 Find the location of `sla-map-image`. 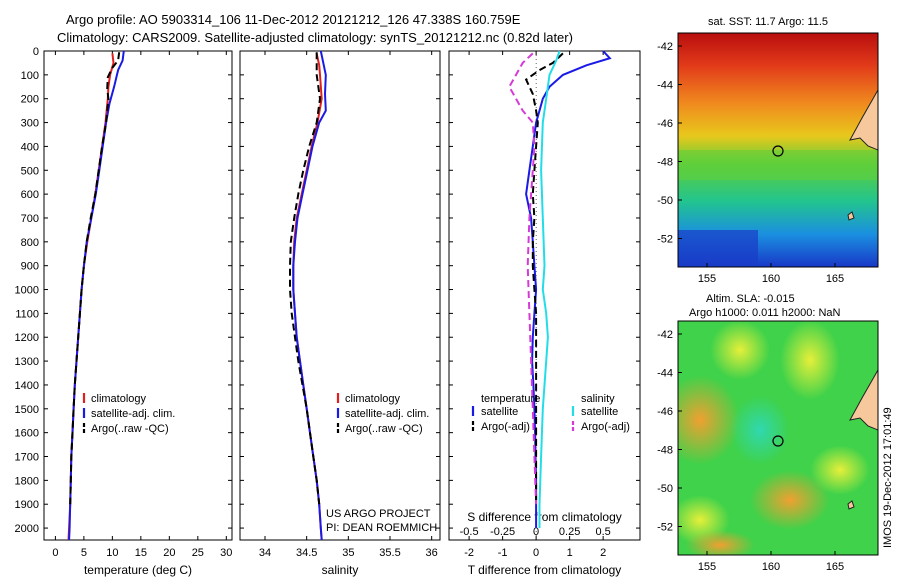

sla-map-image is located at coordinates (778, 438).